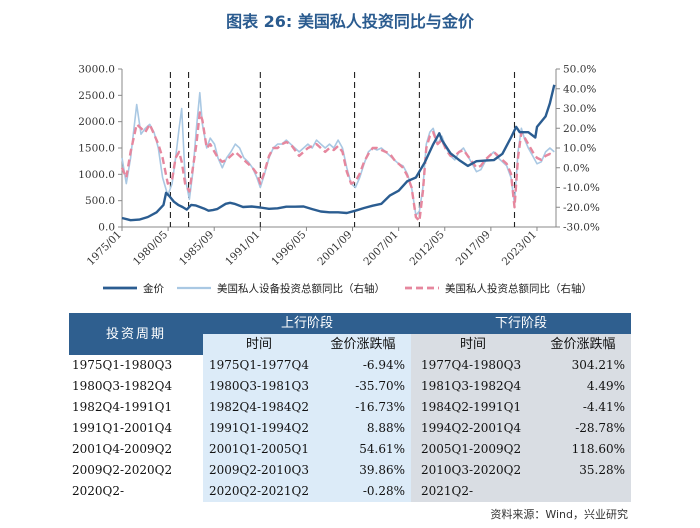  Describe the element at coordinates (363, 407) in the screenshot. I see `row-up-change: -16.73%` at that location.